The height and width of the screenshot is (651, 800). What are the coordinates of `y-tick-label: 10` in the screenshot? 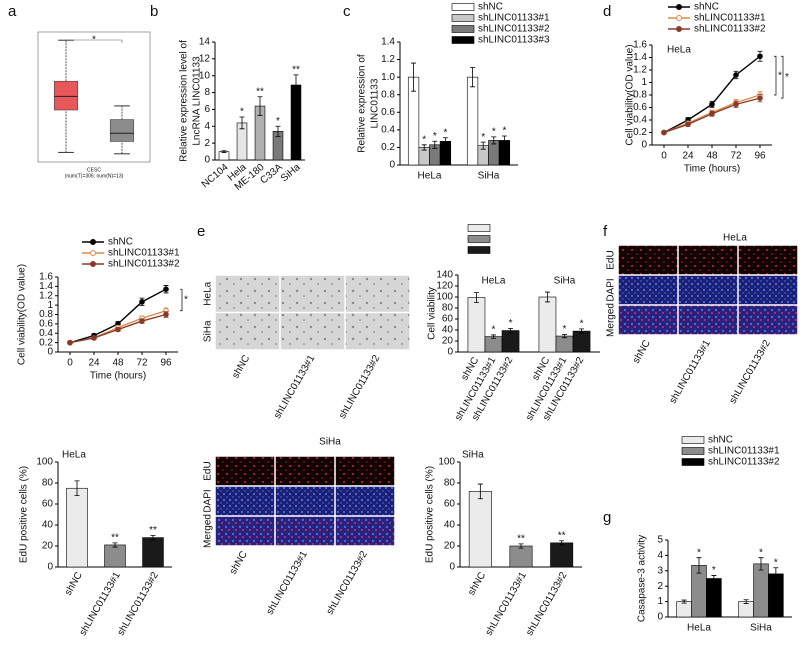 It's located at (205, 75).